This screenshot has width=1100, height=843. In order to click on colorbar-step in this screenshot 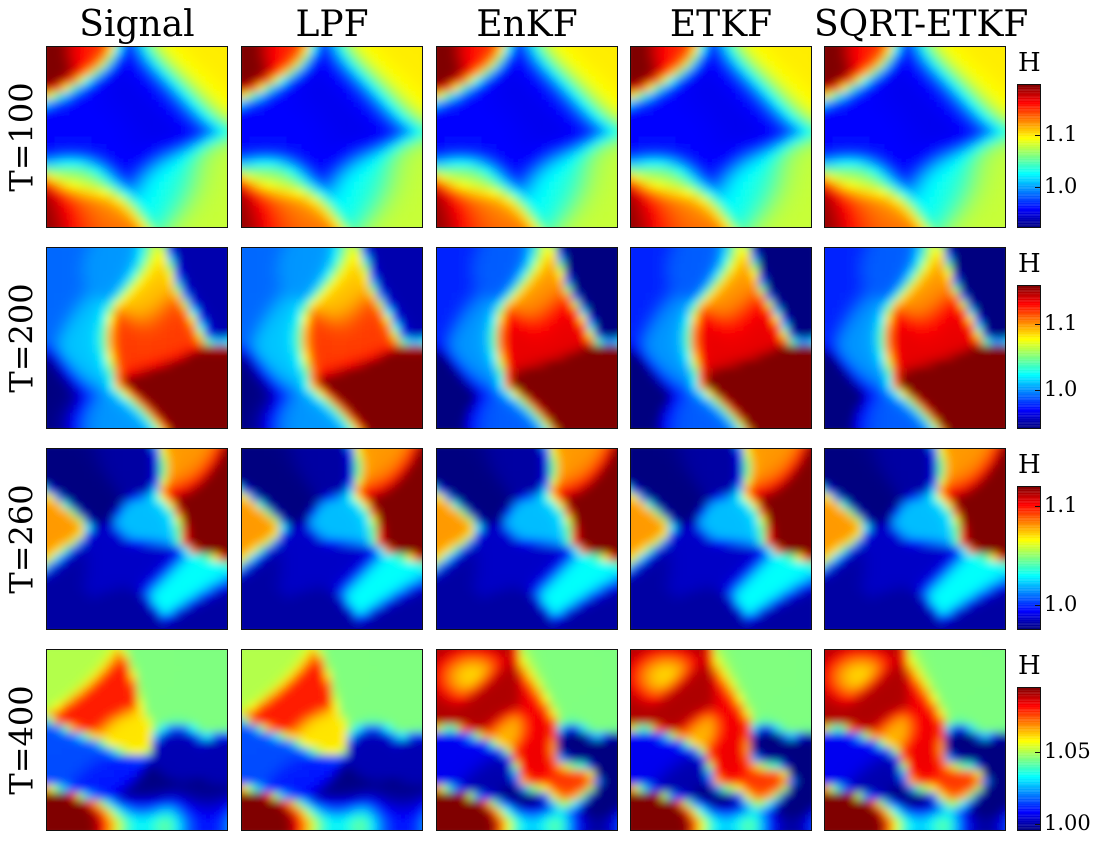, I will do `click(1029, 144)`.